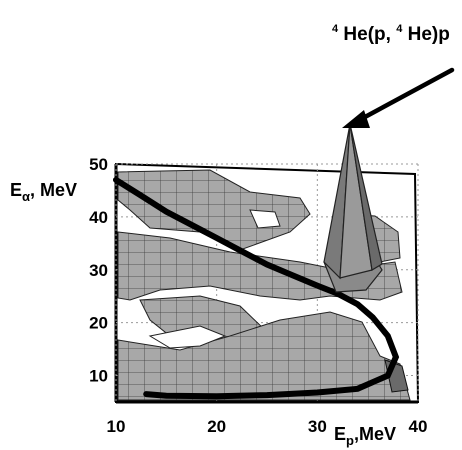  Describe the element at coordinates (429, 34) in the screenshot. I see `annotation-part: He)p` at that location.